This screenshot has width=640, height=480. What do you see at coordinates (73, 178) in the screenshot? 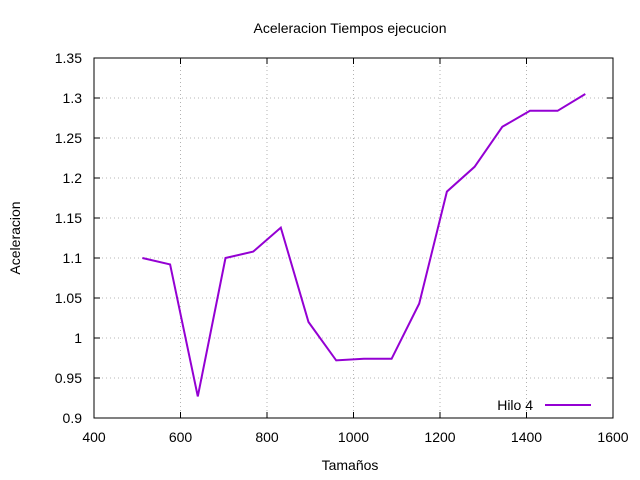
I see `y-tick-label: 1.2` at bounding box center [73, 178].